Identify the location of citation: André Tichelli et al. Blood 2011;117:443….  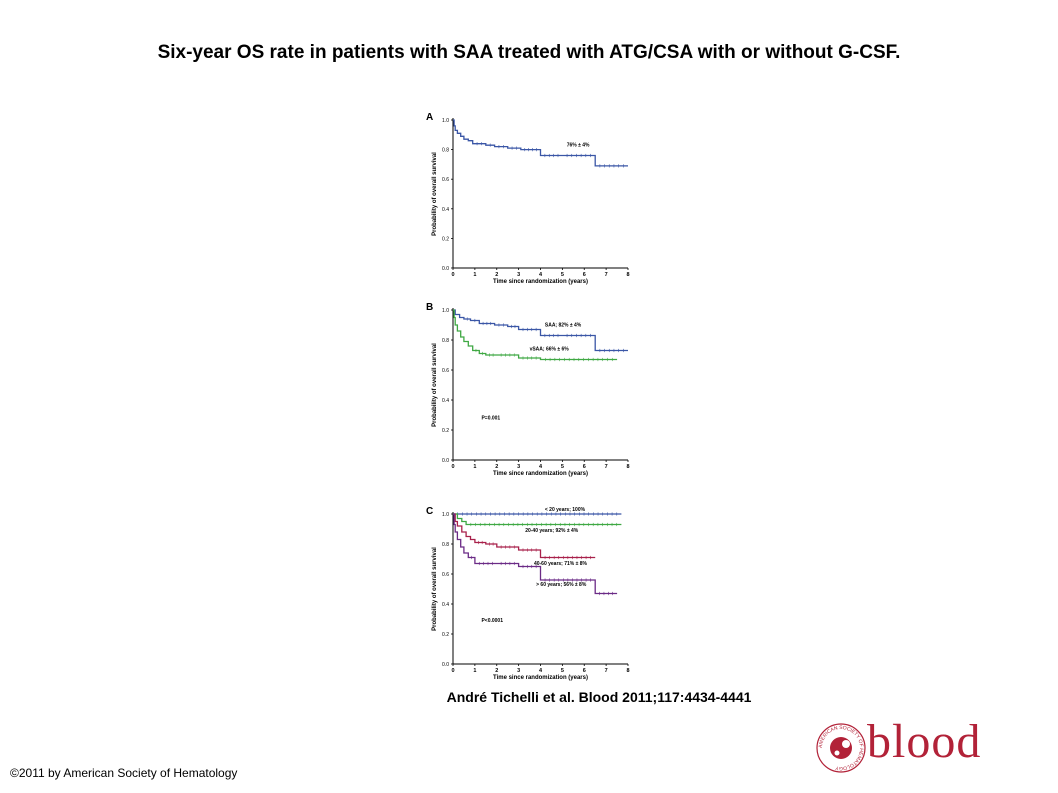
(599, 697).